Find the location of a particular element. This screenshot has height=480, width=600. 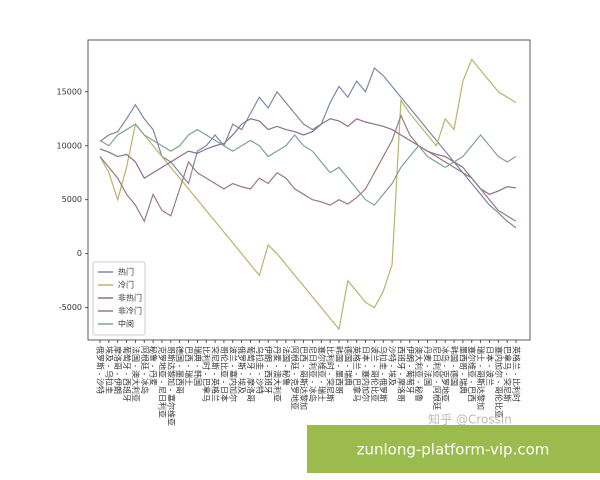

x-tick-label: 葡萄牙 - 西班牙 is located at coordinates (127, 374).